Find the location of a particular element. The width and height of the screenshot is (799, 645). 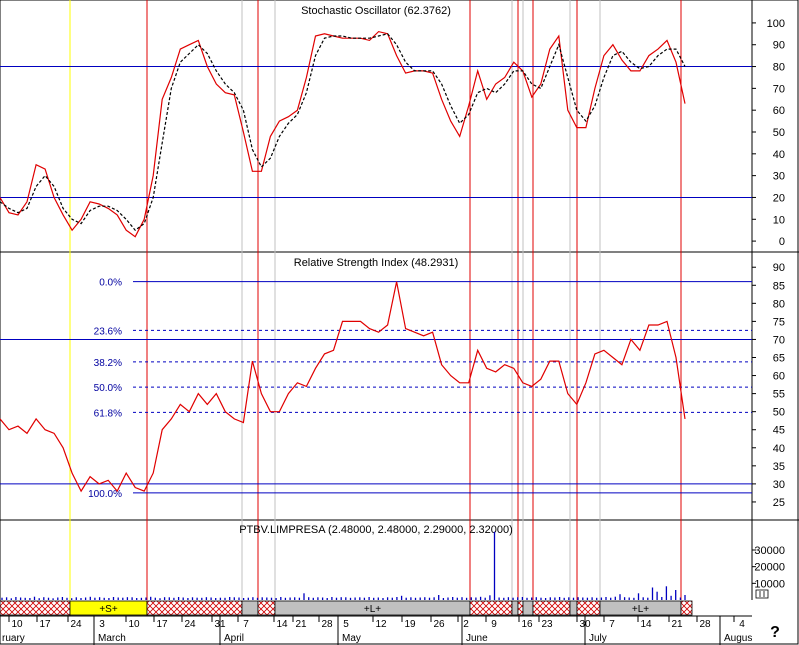

y-tick-label: 20 is located at coordinates (779, 198).